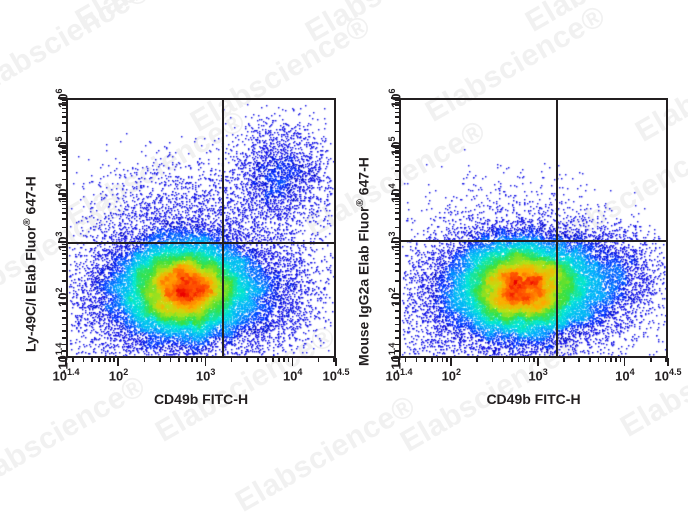  I want to click on x-axis-tick-label: 10², so click(118, 375).